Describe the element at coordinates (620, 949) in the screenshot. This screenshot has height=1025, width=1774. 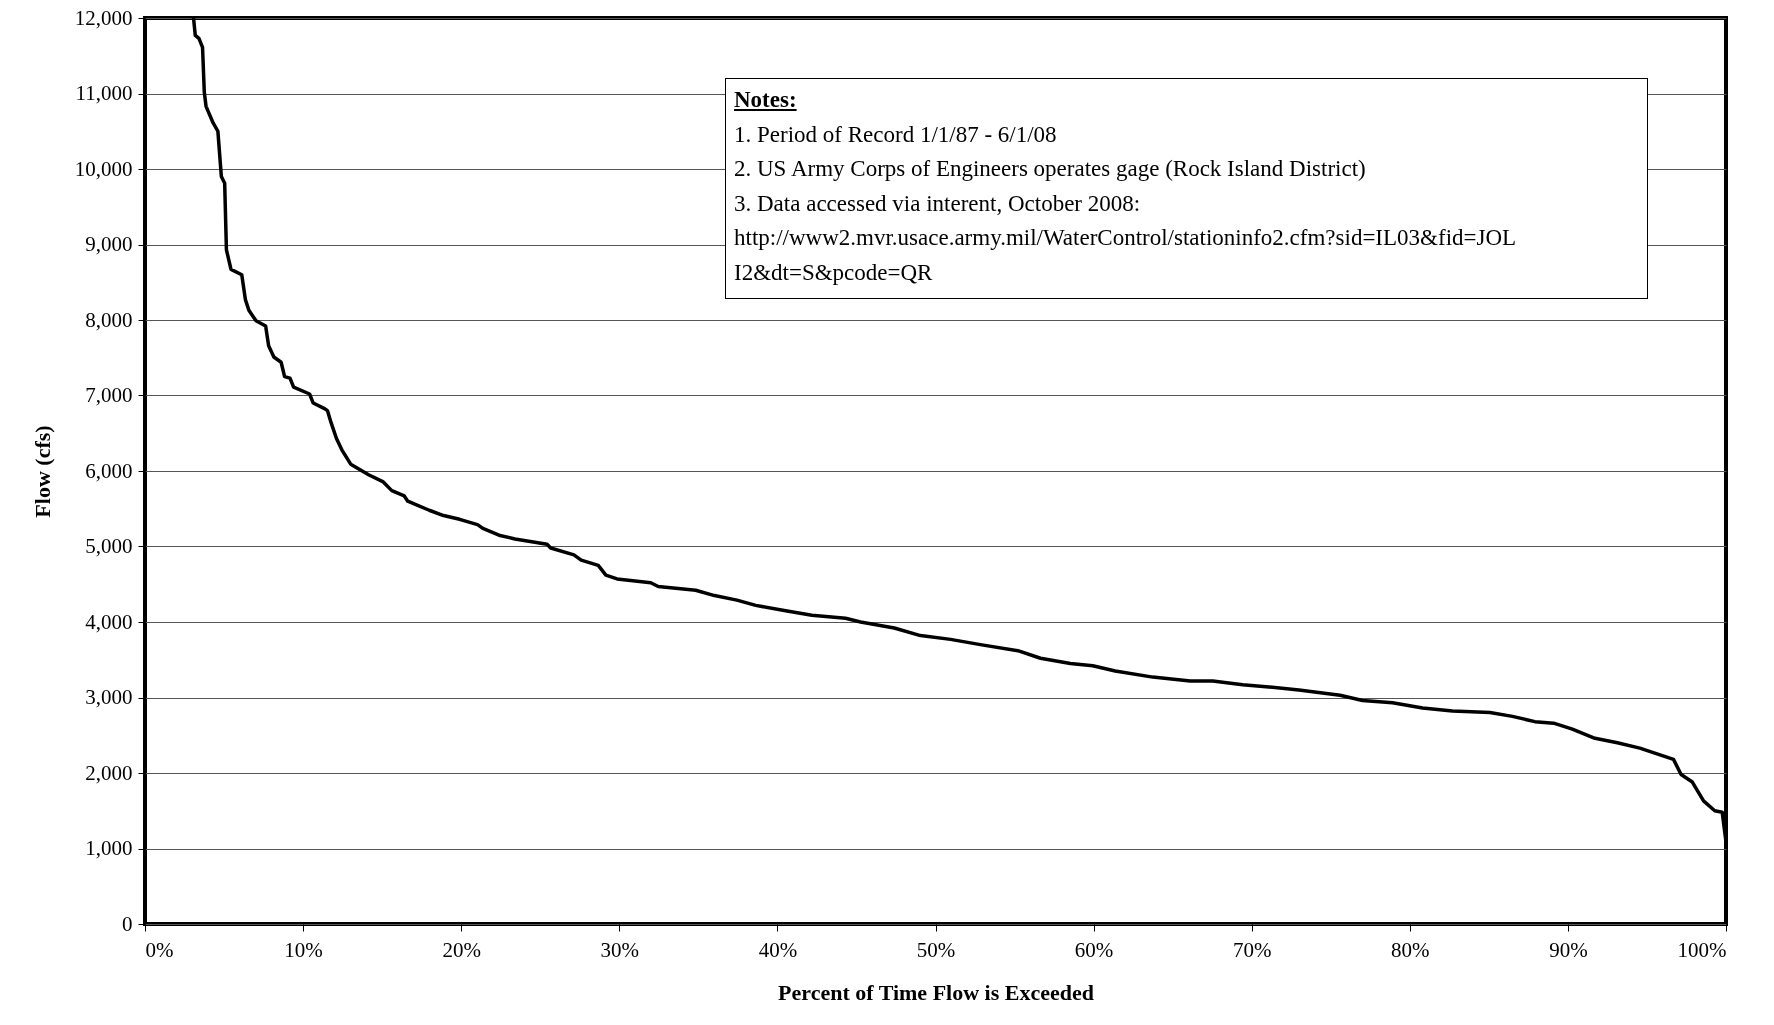
I see `x-tick-label: 30%` at that location.